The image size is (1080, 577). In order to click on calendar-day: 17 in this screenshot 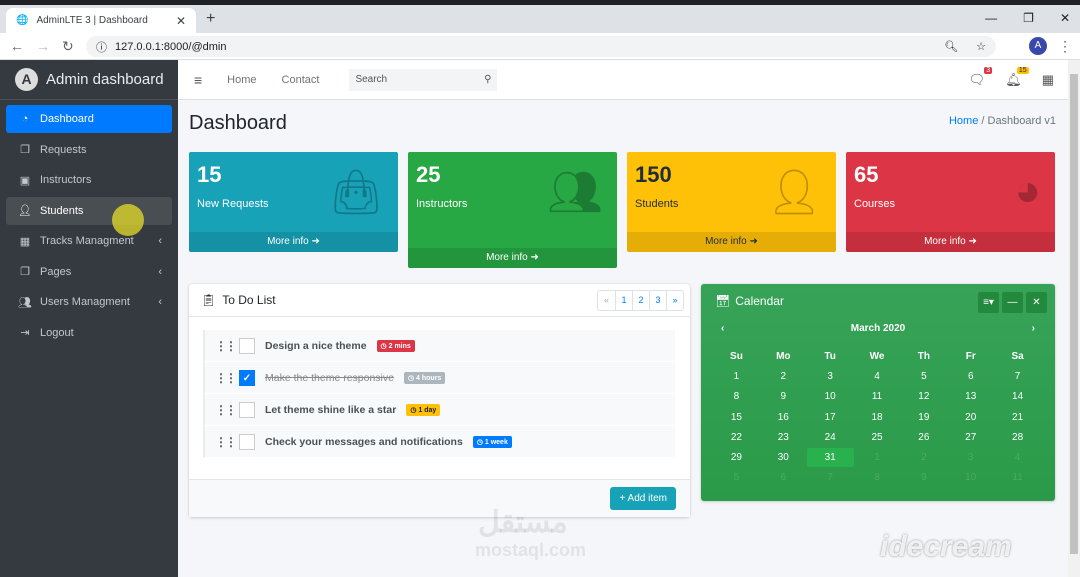, I will do `click(830, 417)`.